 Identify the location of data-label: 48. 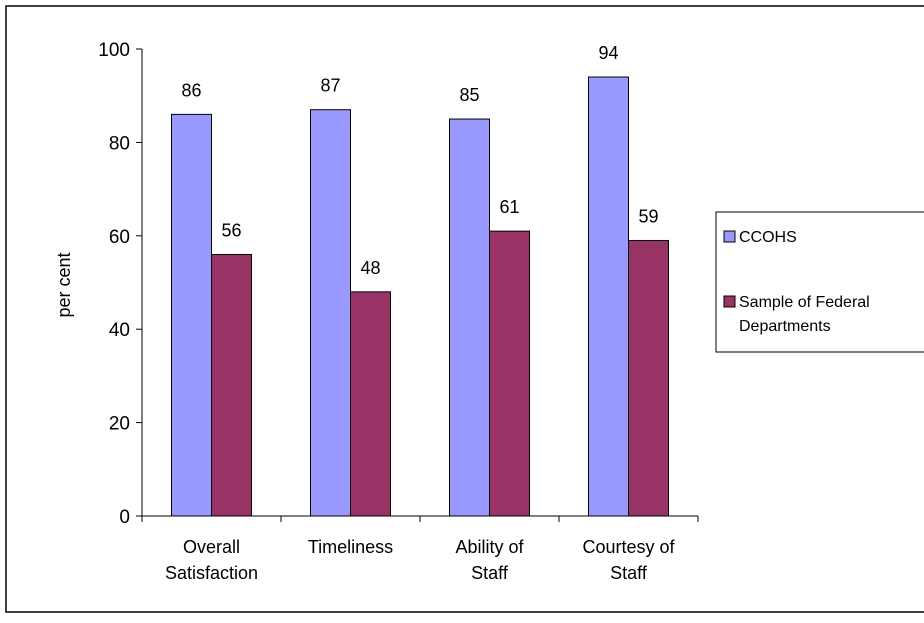
(370, 268).